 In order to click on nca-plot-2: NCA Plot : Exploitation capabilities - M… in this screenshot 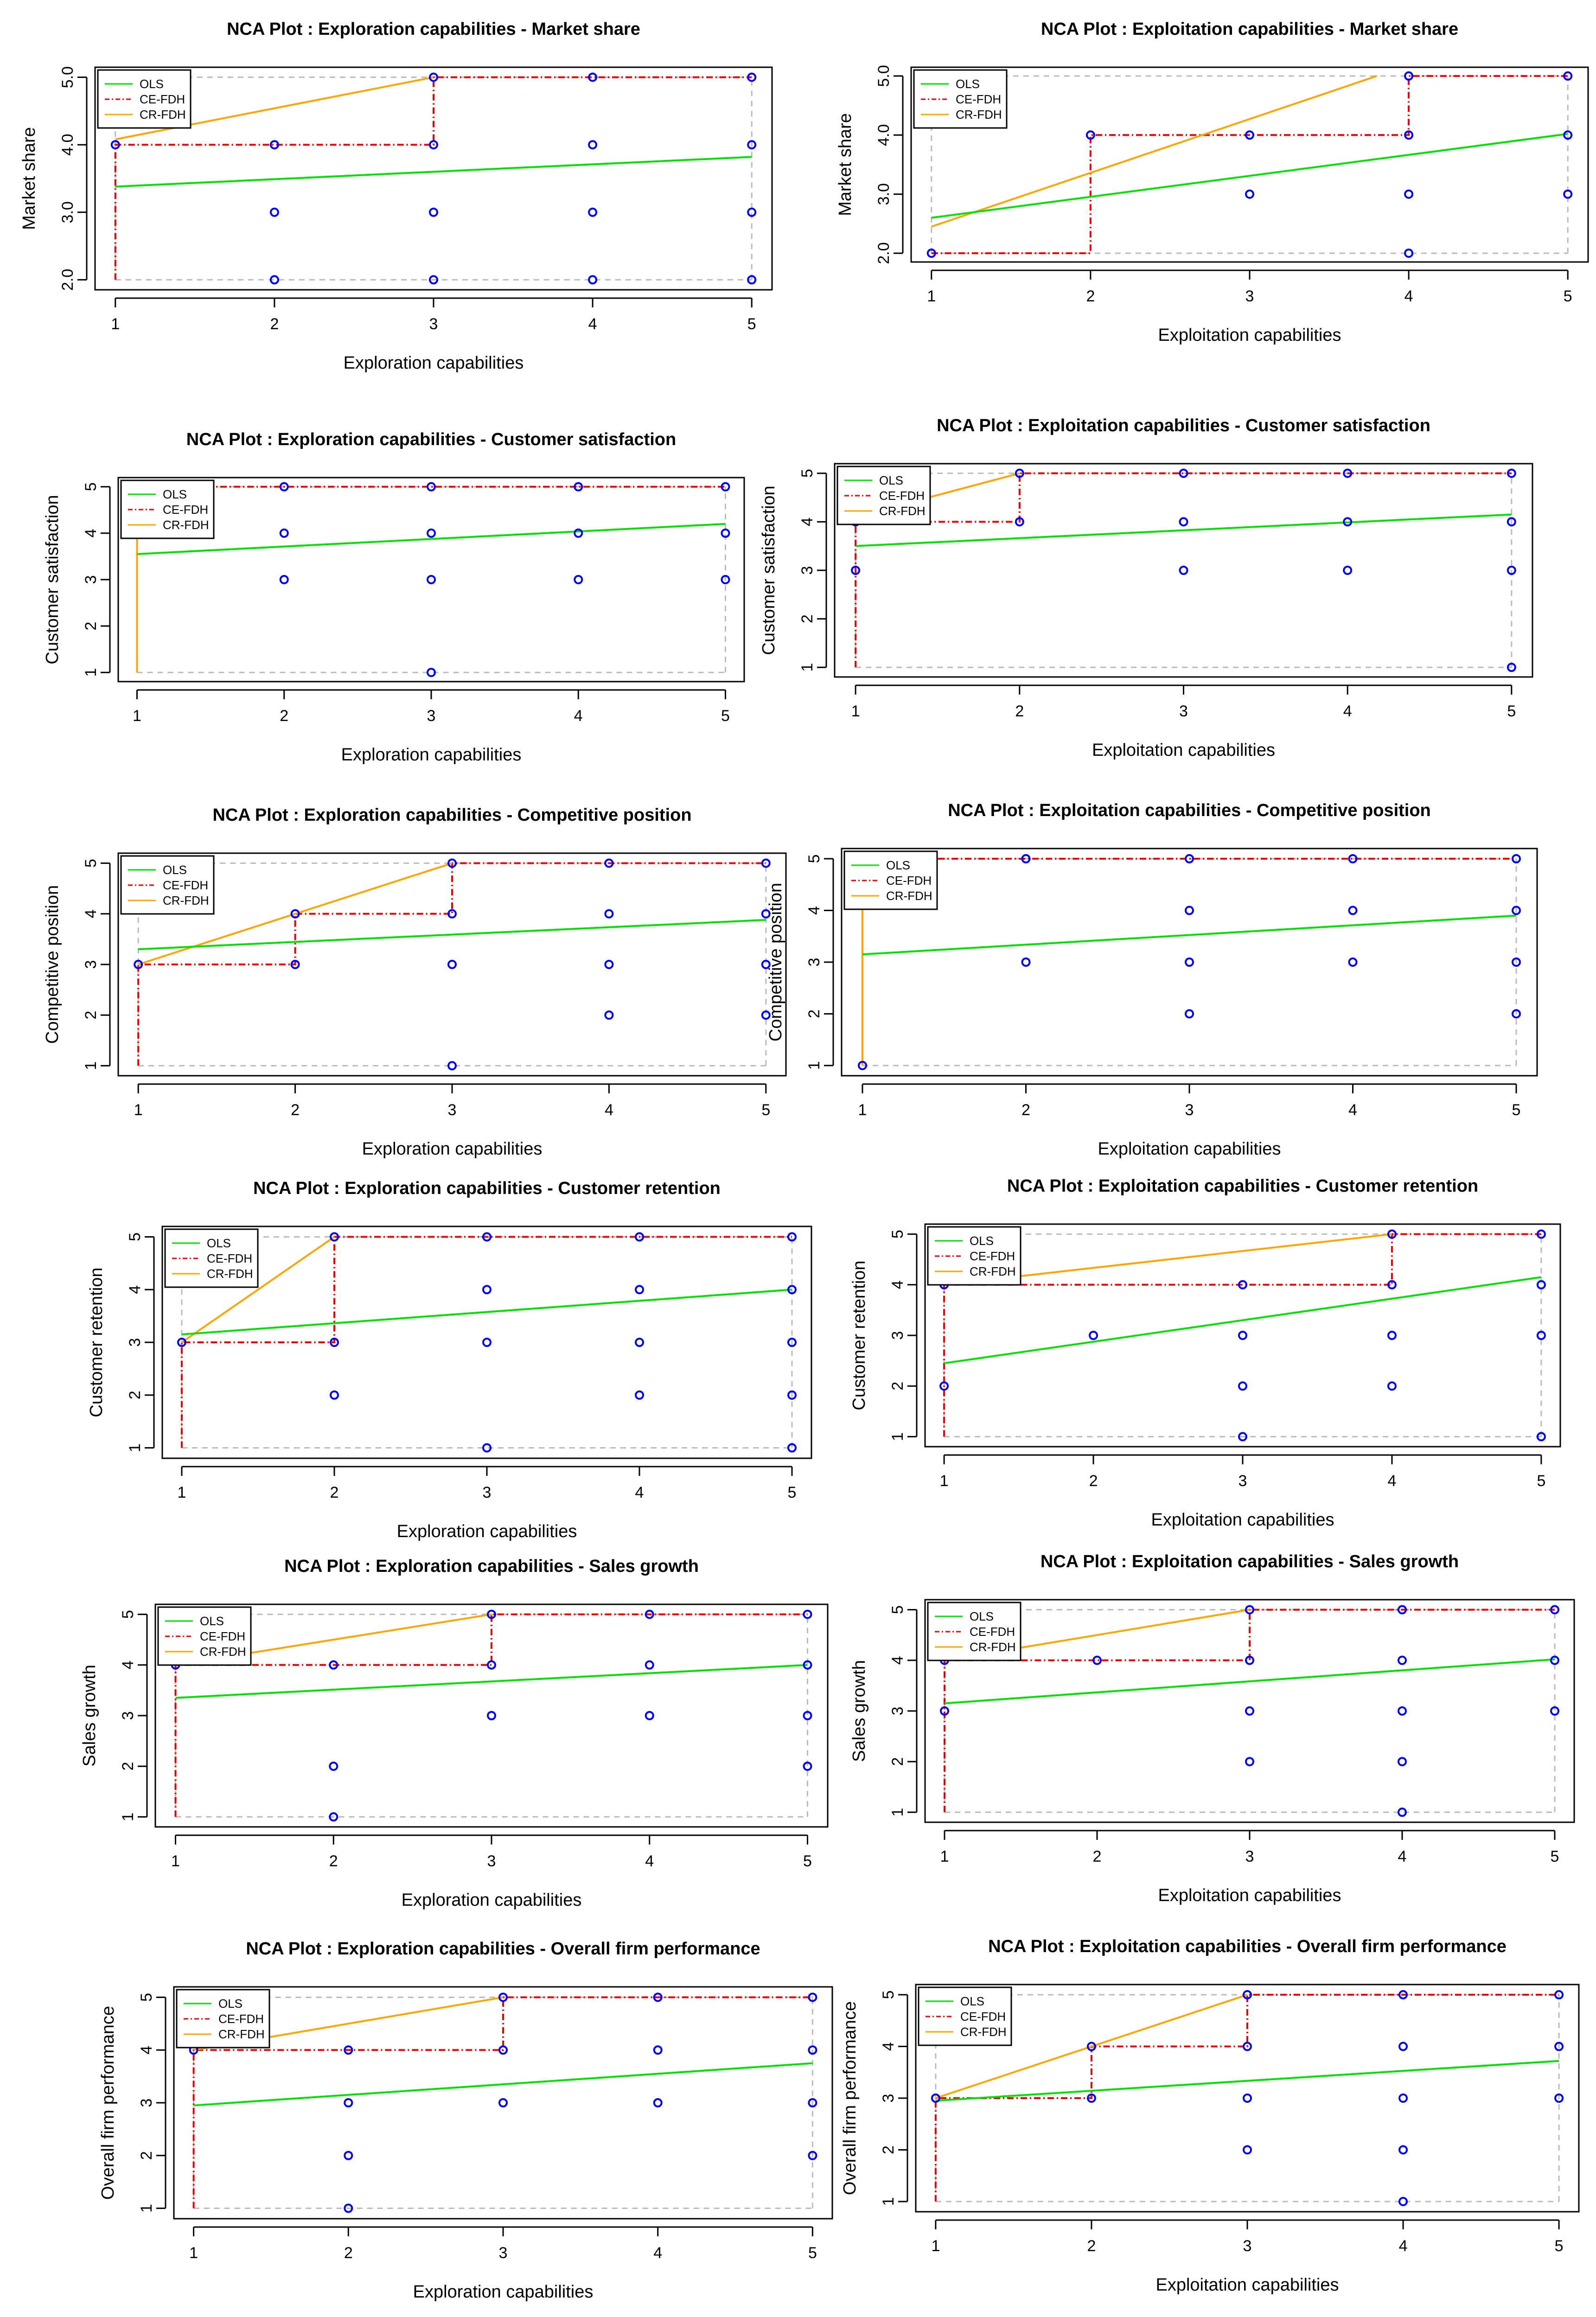, I will do `click(1212, 182)`.